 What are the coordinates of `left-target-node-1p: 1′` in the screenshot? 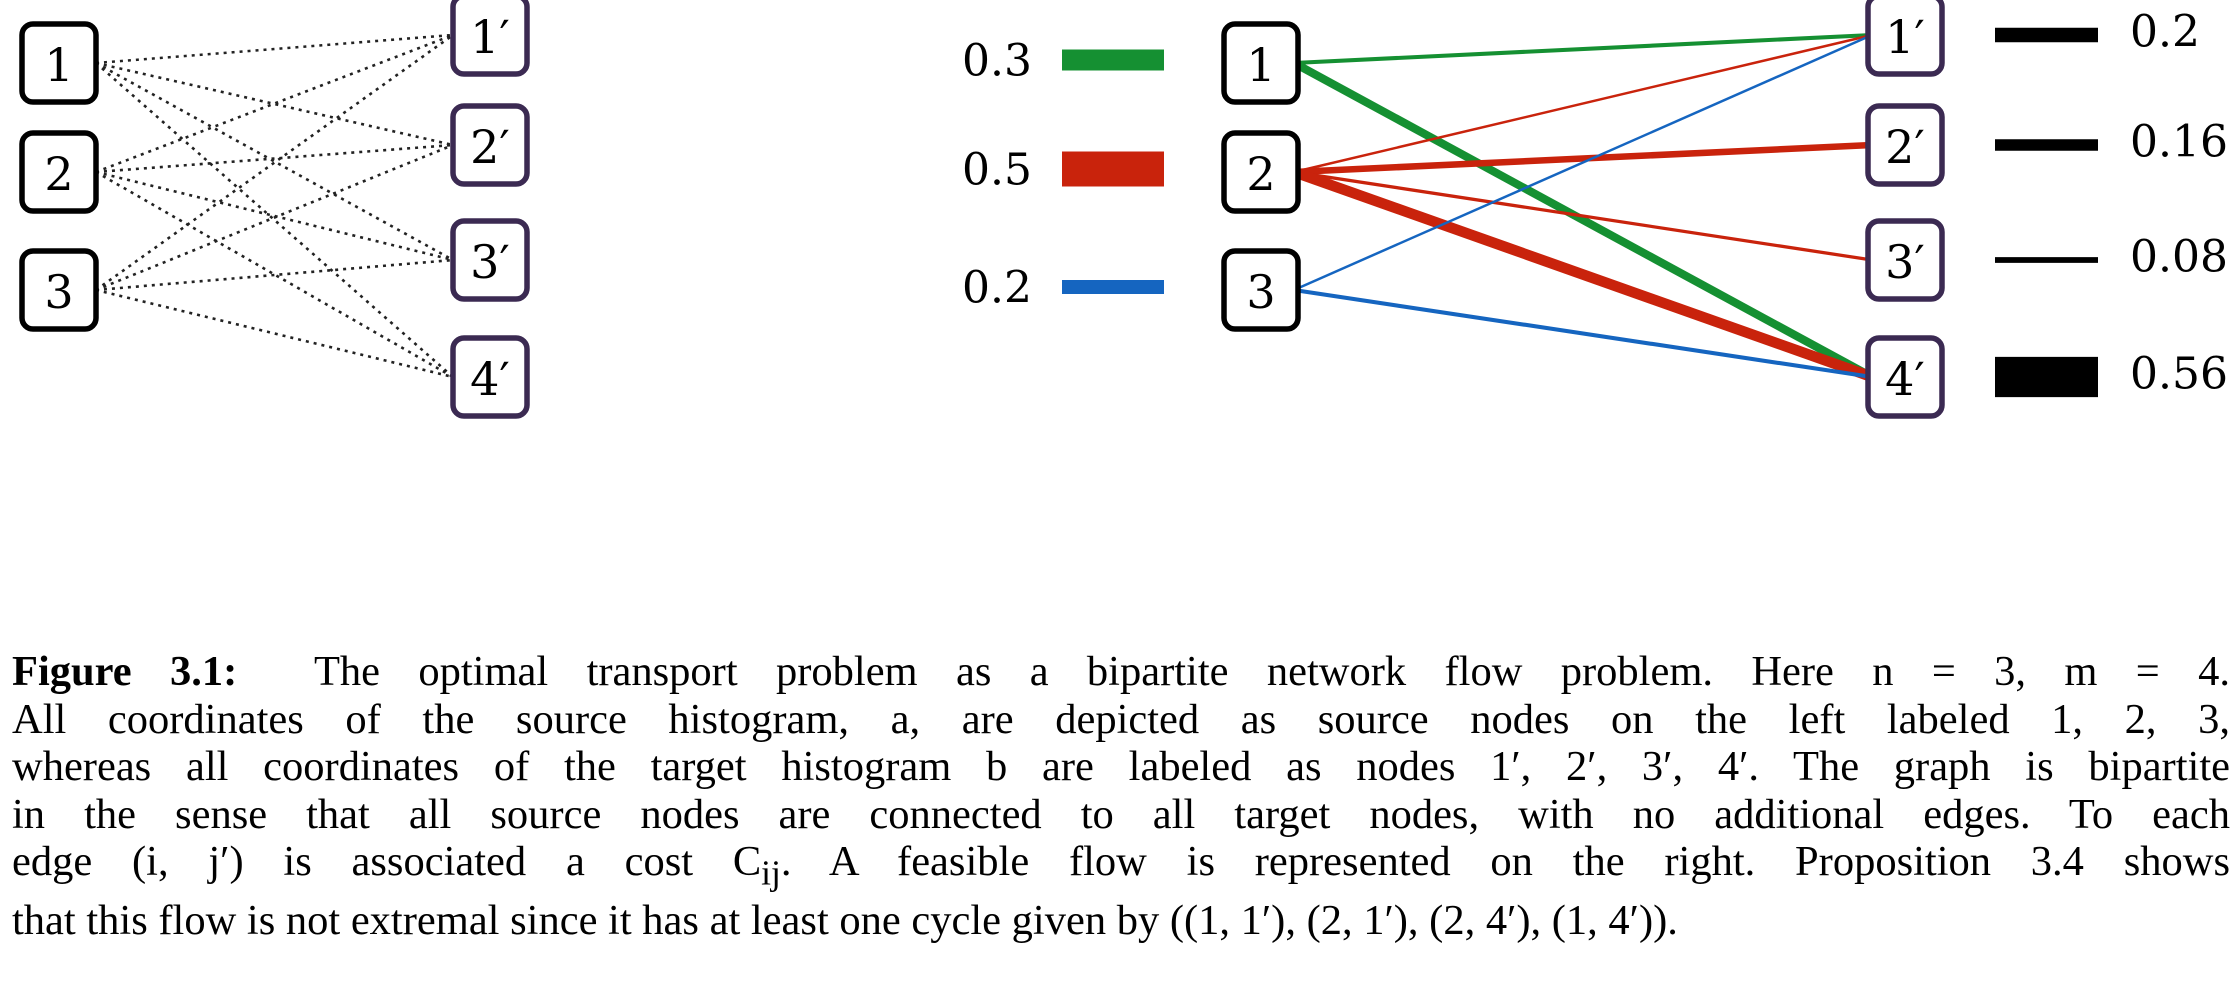 It's located at (490, 38).